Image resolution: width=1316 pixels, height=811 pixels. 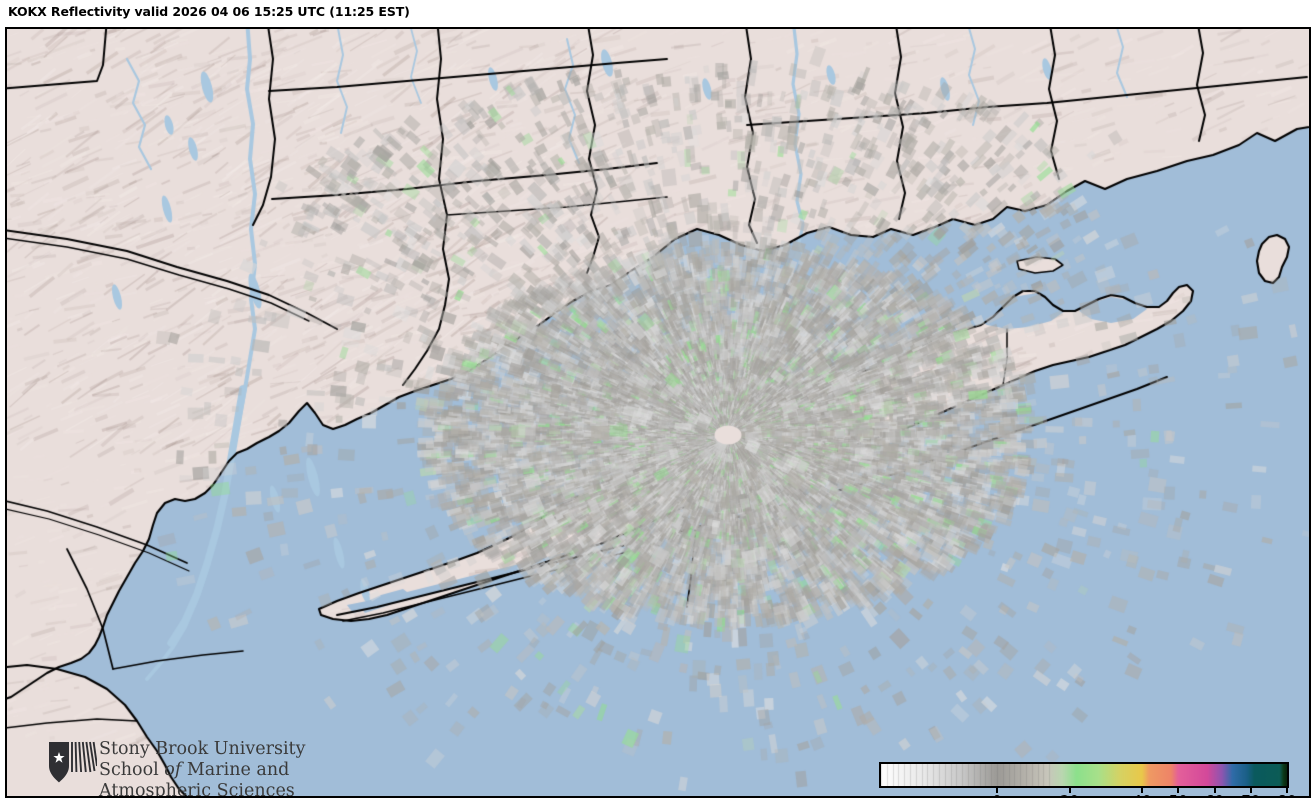 What do you see at coordinates (1088, 792) in the screenshot?
I see `colorbar-tick-axis: 0 20 40 50 60 70 80` at bounding box center [1088, 792].